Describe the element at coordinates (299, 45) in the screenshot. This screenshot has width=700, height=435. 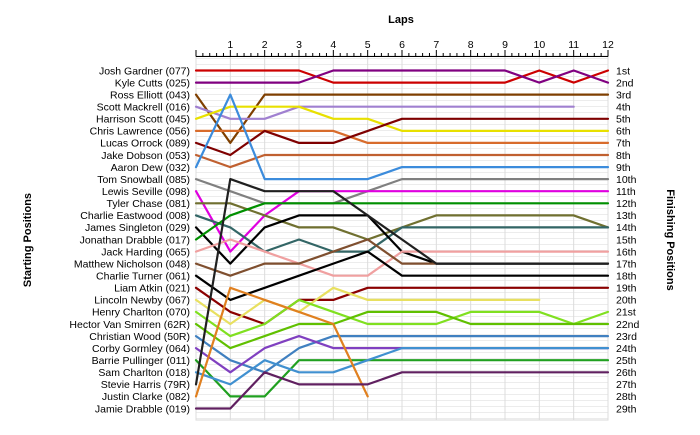
I see `x-tick-label: 3` at that location.